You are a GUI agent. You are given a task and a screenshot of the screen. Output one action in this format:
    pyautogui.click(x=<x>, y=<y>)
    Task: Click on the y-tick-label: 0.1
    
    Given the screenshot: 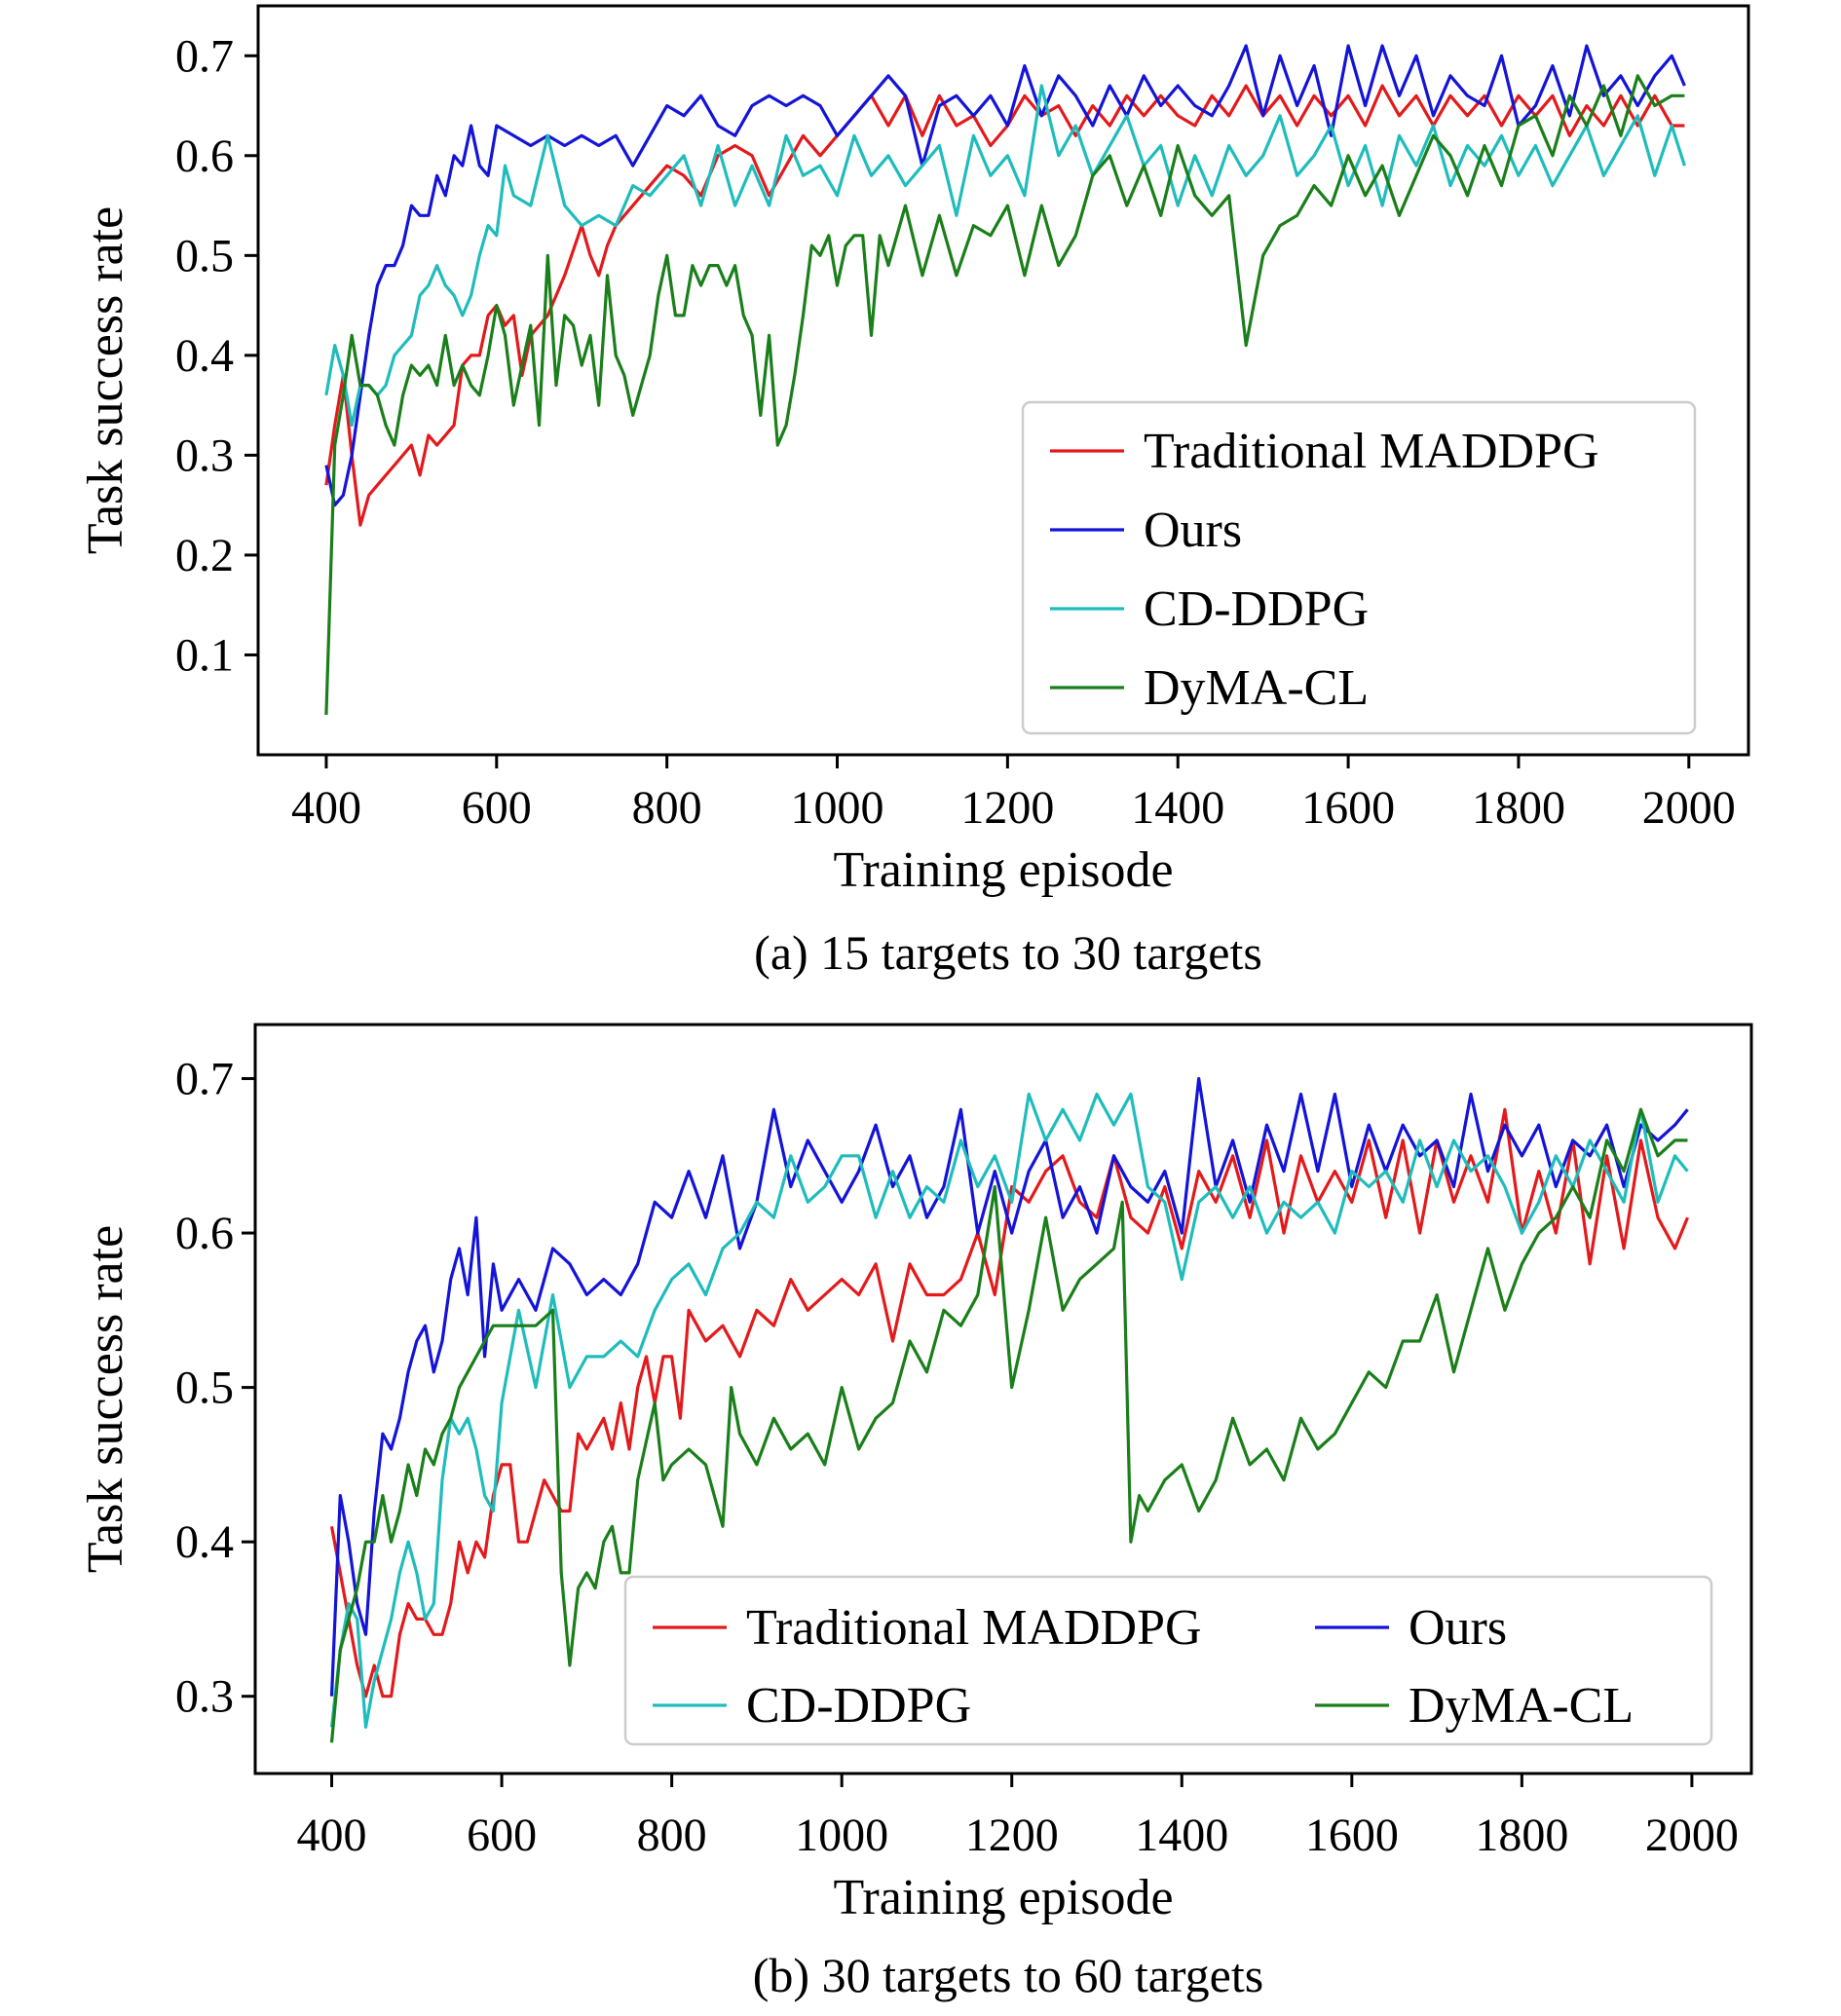 What is the action you would take?
    pyautogui.click(x=204, y=655)
    